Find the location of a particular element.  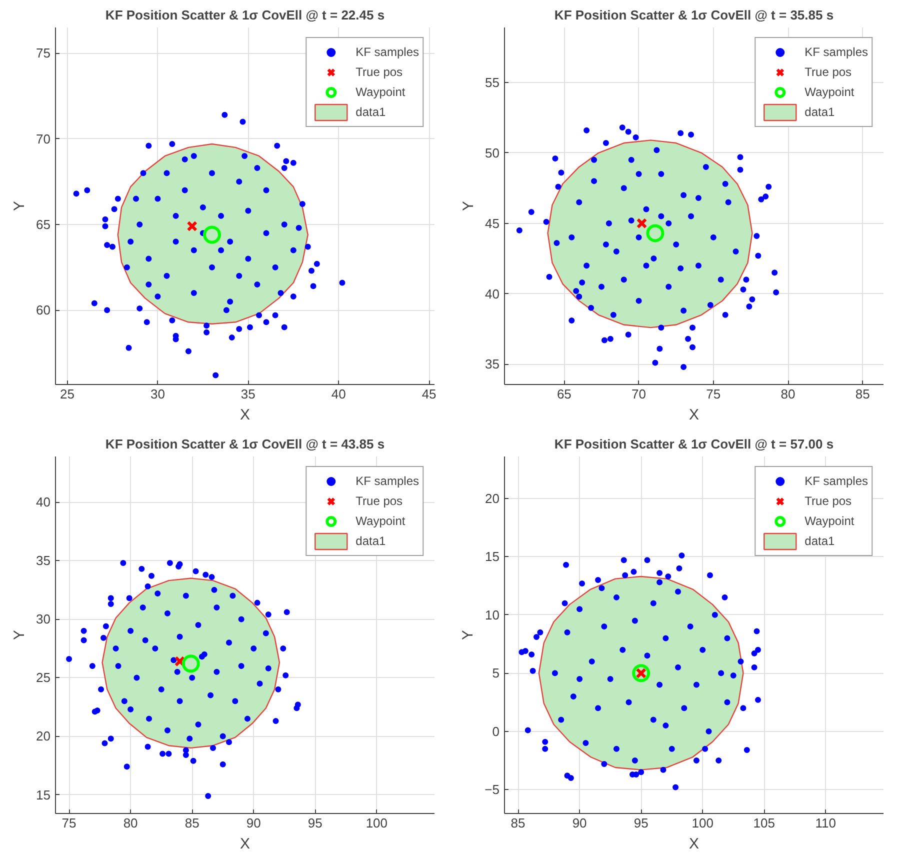

chart-title: KF Position Scatter & 1σ CovEll @ t = 22.45 s is located at coordinates (245, 15).